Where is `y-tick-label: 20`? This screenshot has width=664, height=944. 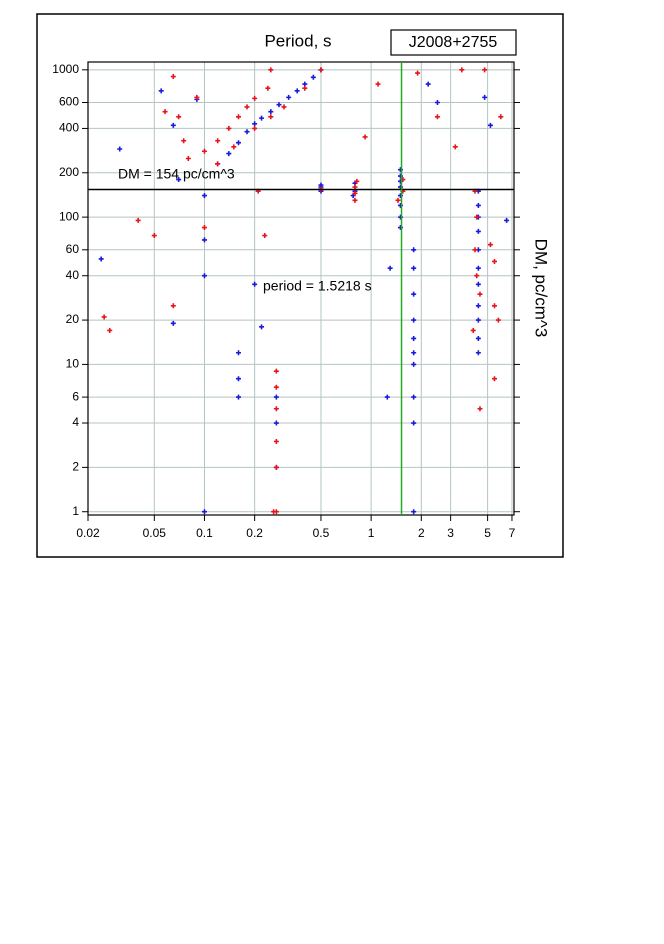 y-tick-label: 20 is located at coordinates (73, 319).